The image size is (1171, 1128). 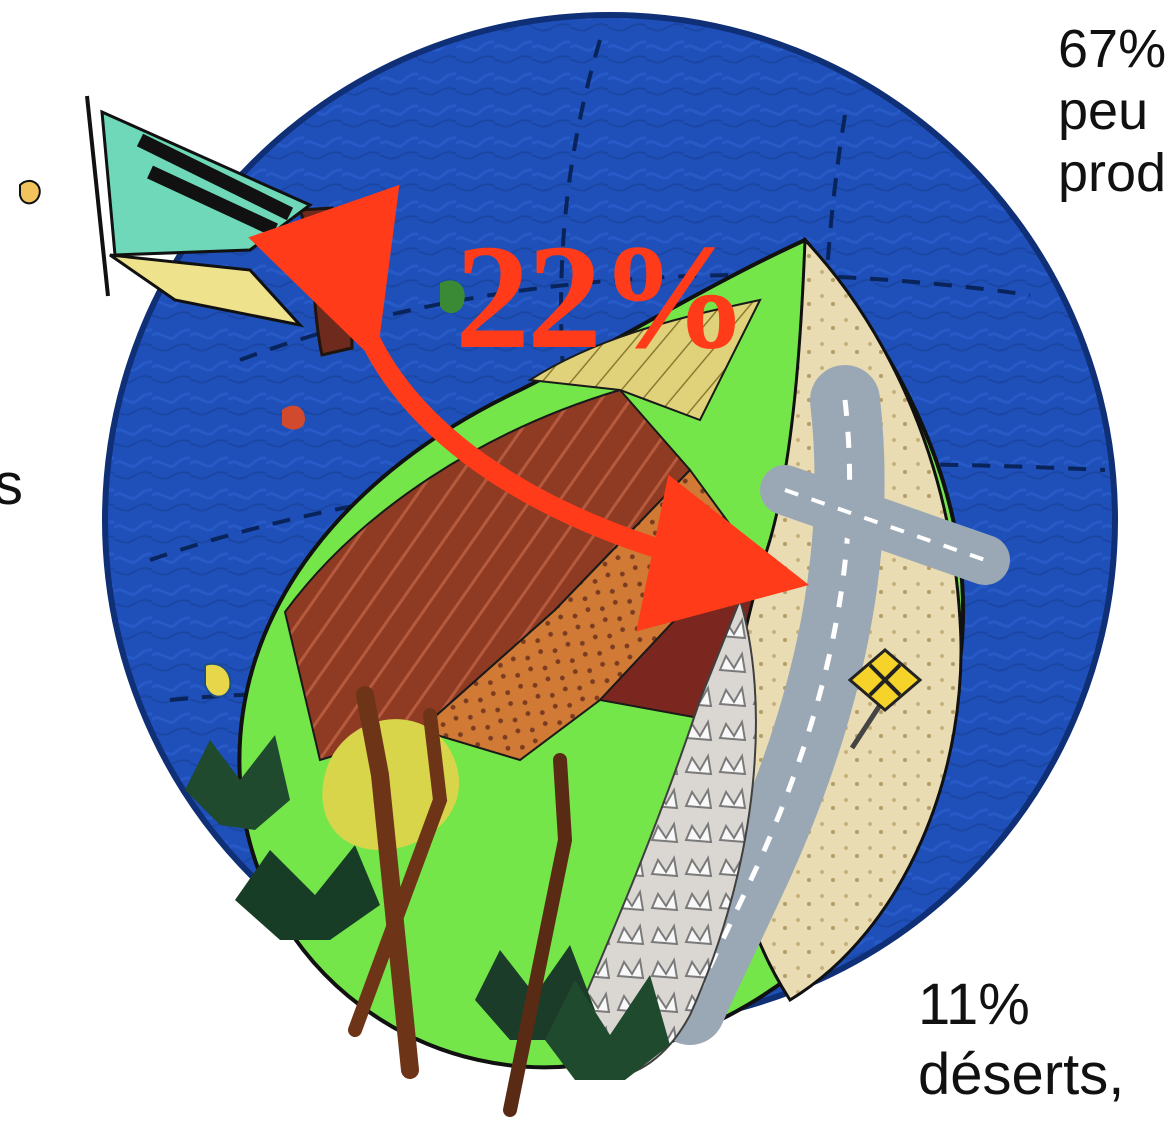 What do you see at coordinates (1021, 1039) in the screenshot?
I see `bottom-right-text: 11% déserts,` at bounding box center [1021, 1039].